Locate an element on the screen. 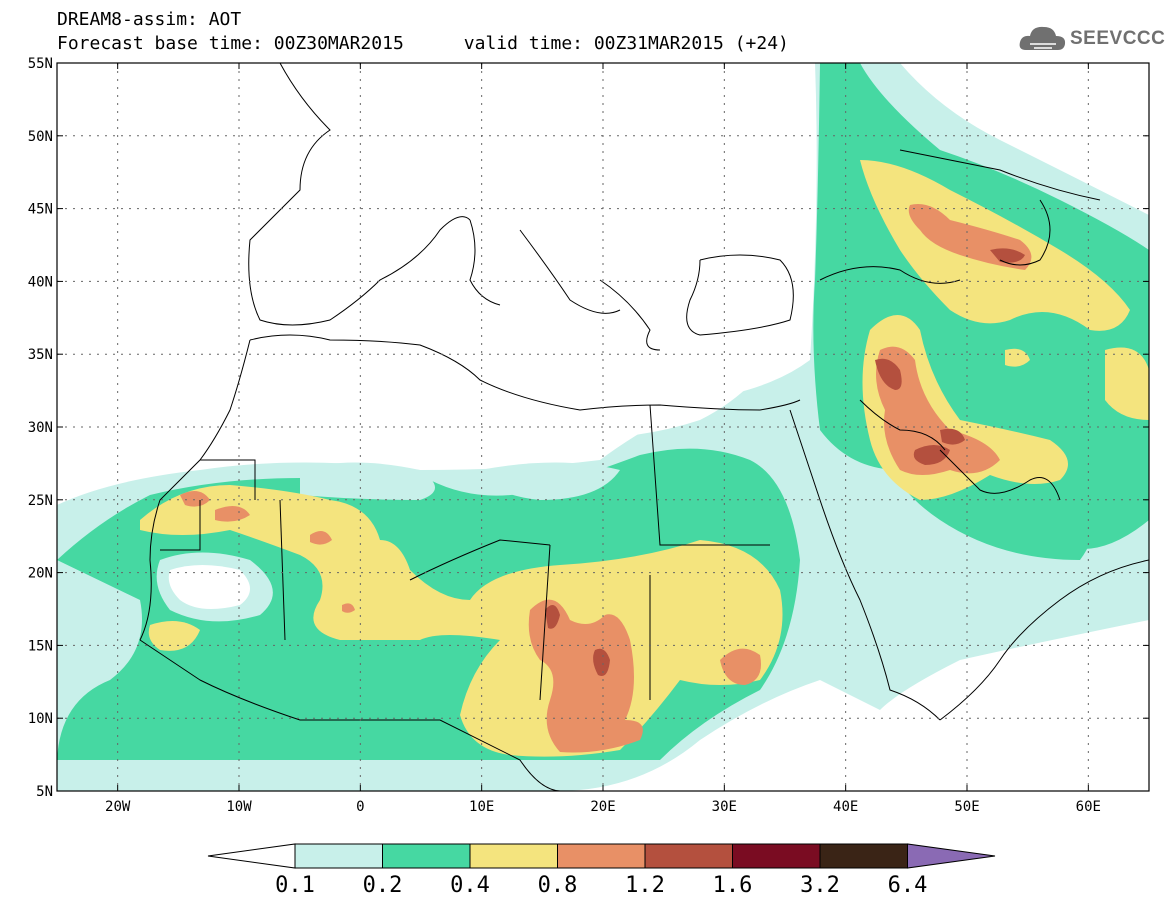 The image size is (1165, 905). lon-tick-label: 20E is located at coordinates (602, 807).